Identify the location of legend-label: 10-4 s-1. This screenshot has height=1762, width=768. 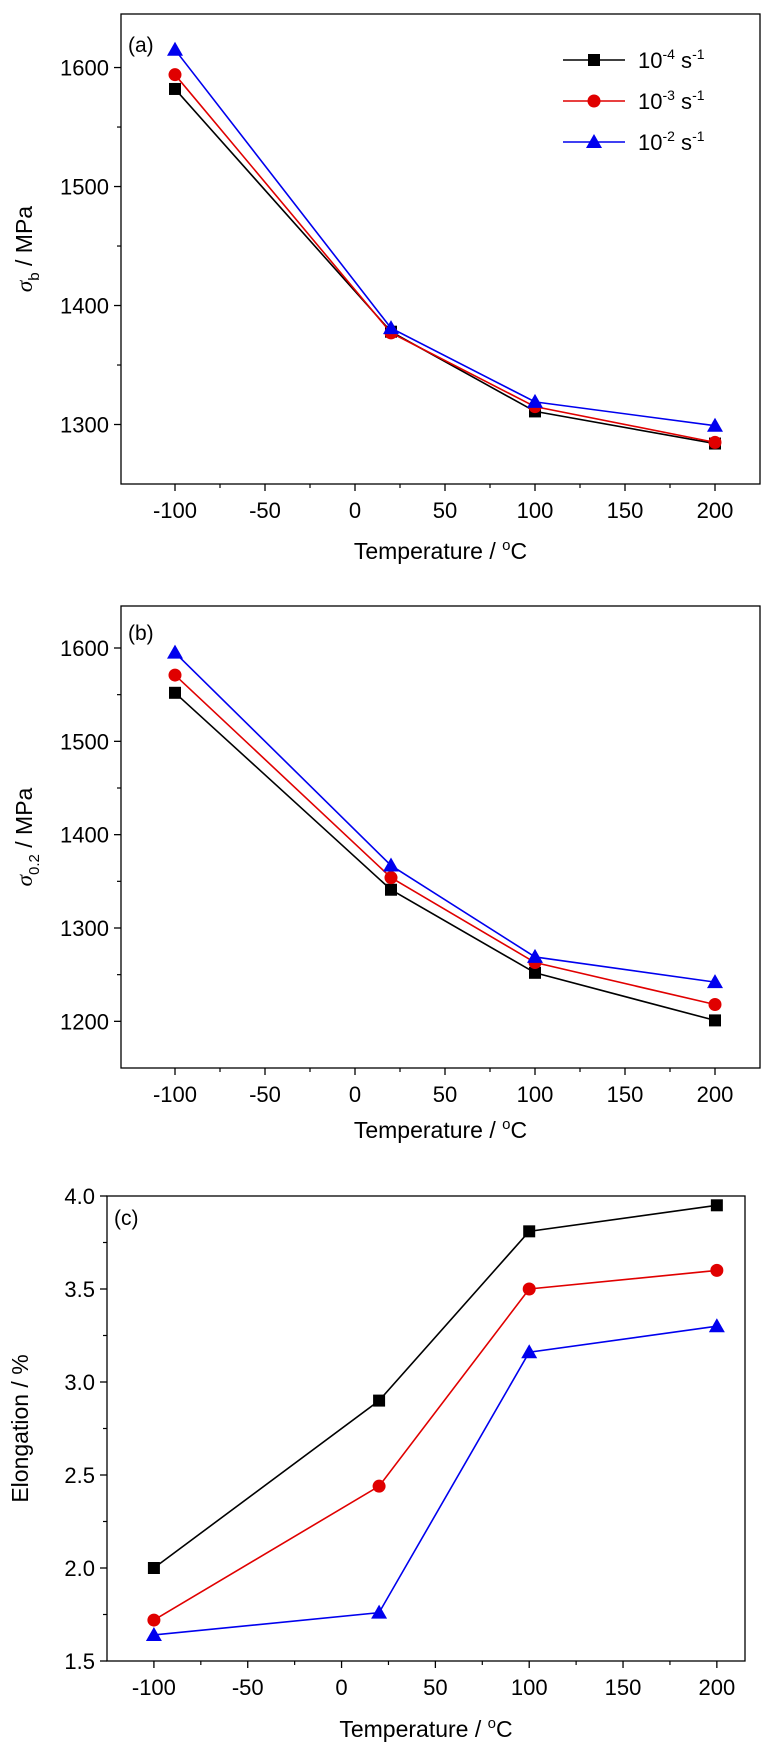
(671, 59).